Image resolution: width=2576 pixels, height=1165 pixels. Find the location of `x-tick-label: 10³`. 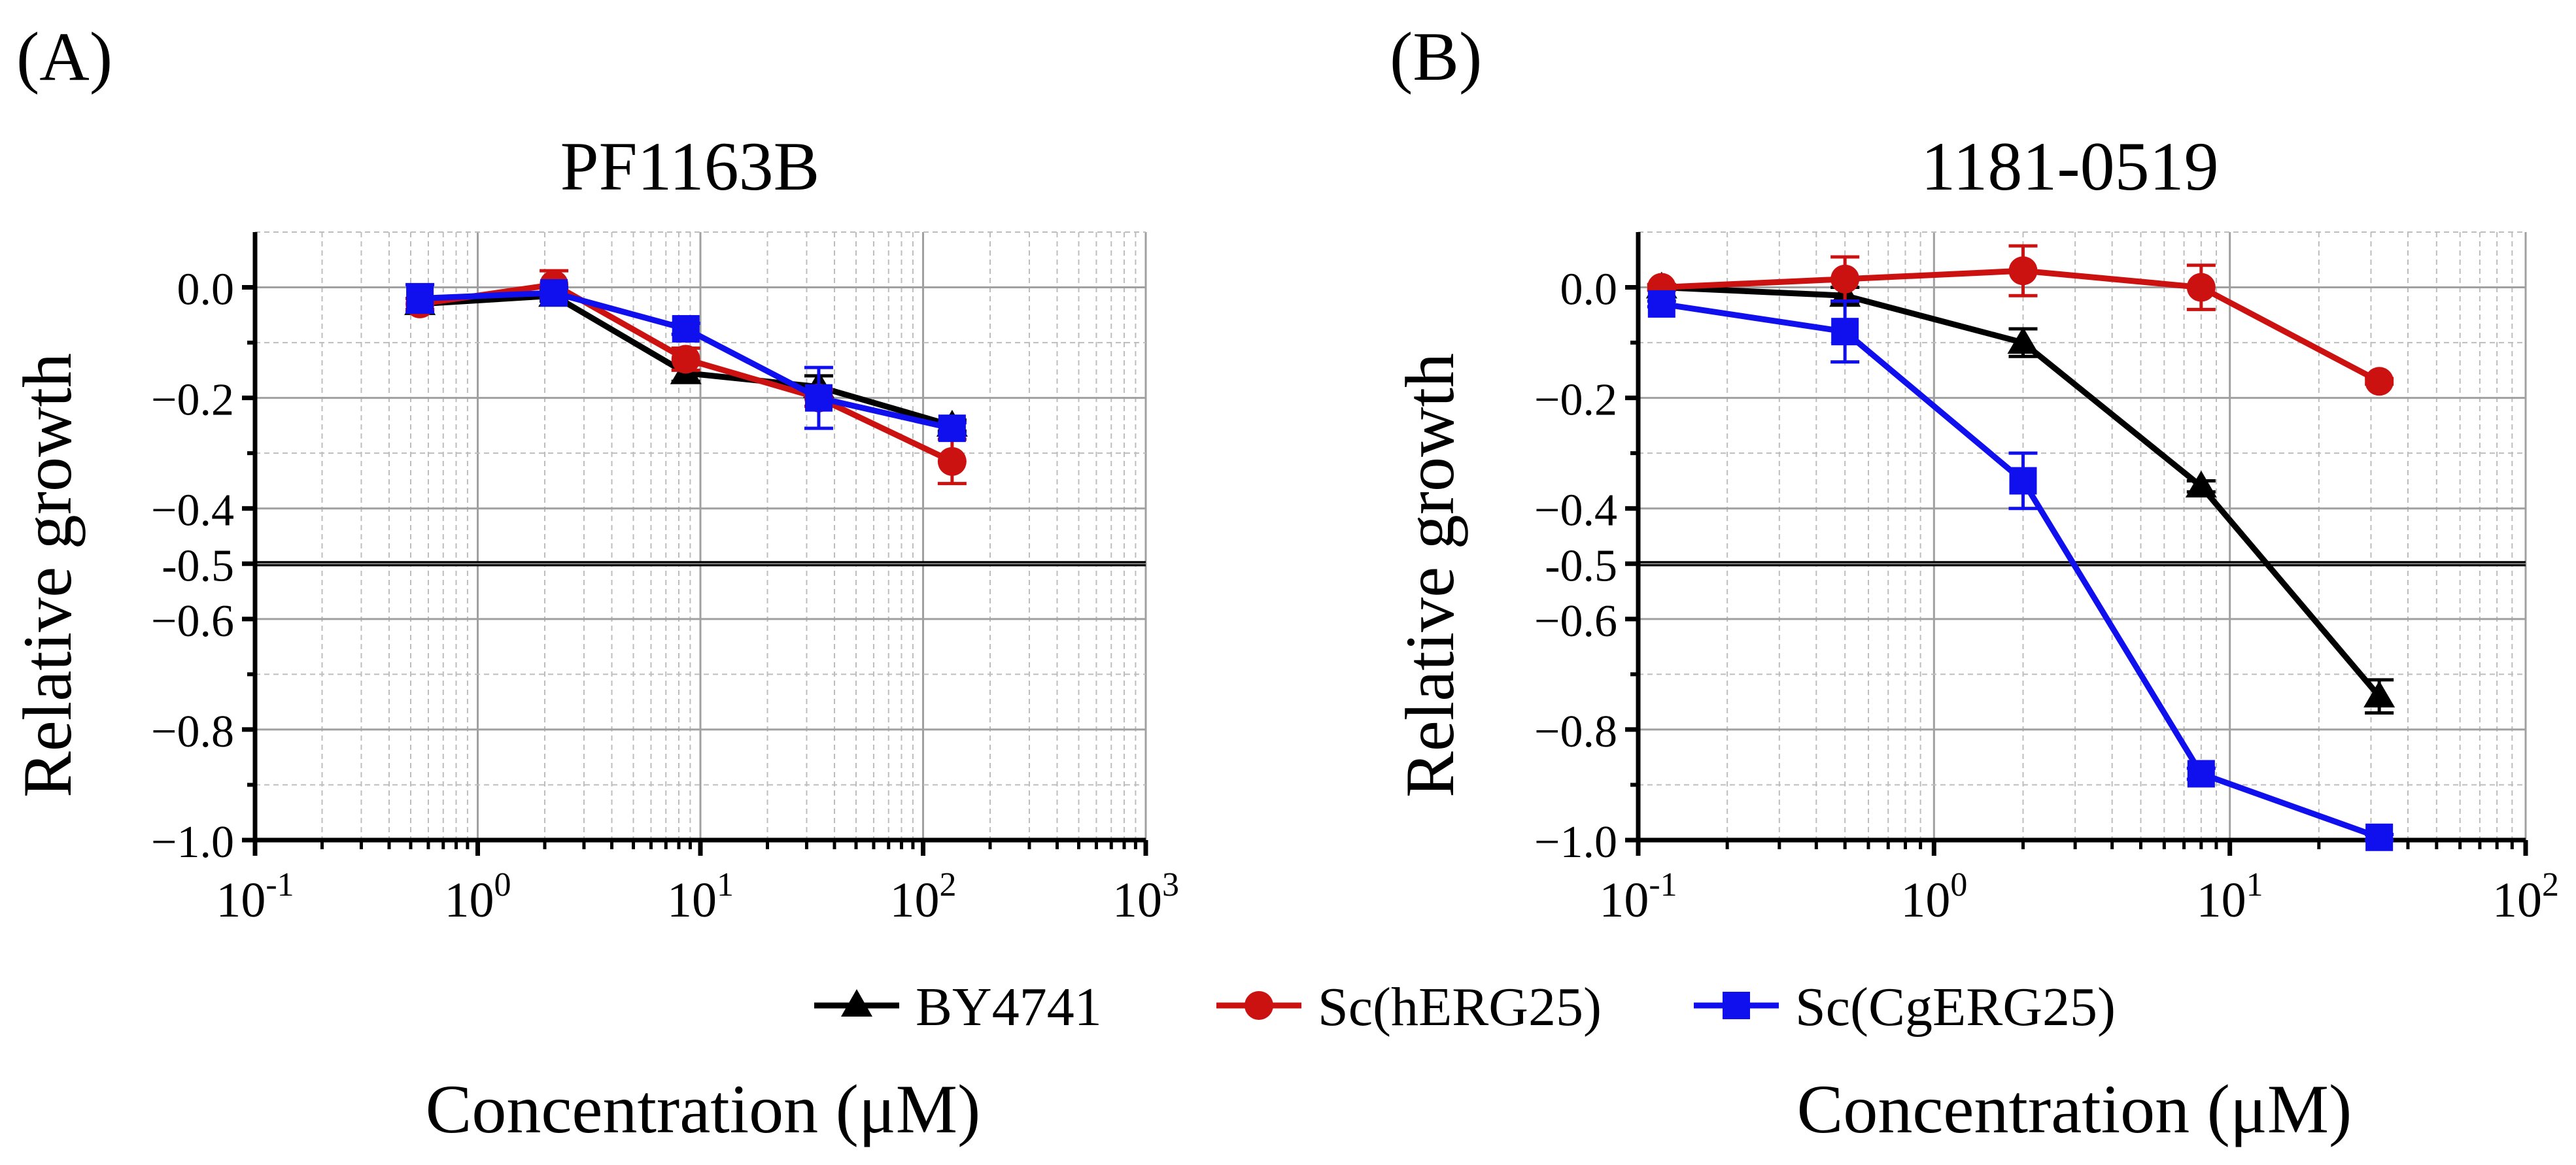

x-tick-label: 10³ is located at coordinates (1145, 897).